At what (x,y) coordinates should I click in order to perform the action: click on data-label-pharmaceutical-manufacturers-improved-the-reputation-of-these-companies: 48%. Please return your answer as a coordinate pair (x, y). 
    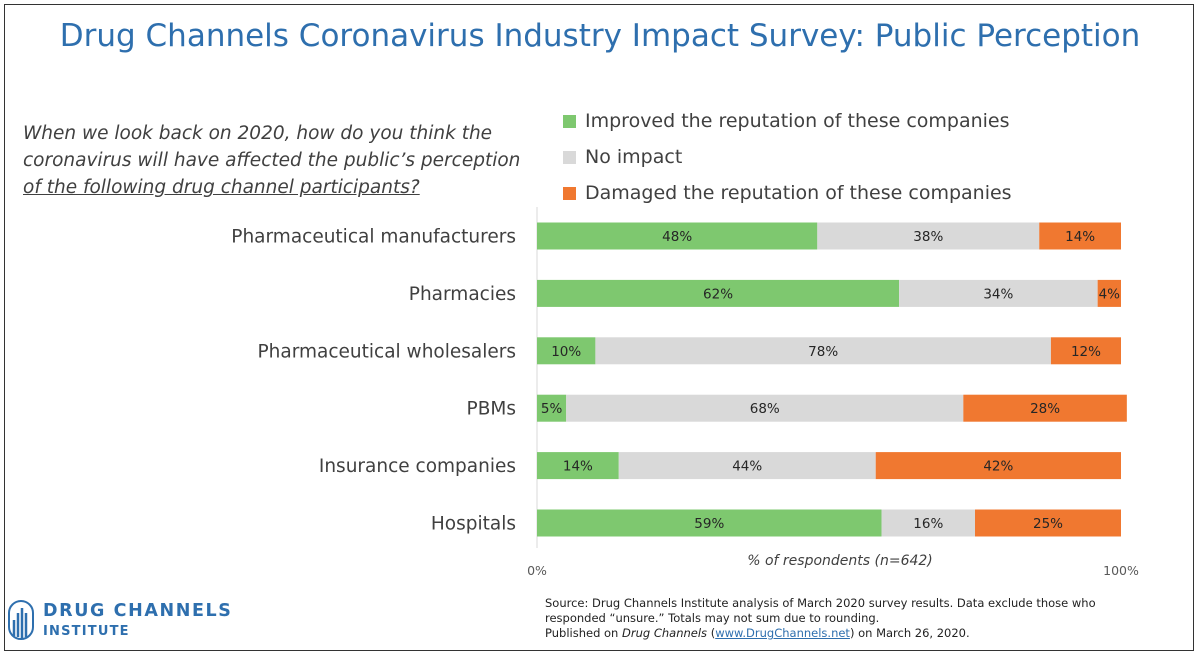
    Looking at the image, I should click on (677, 237).